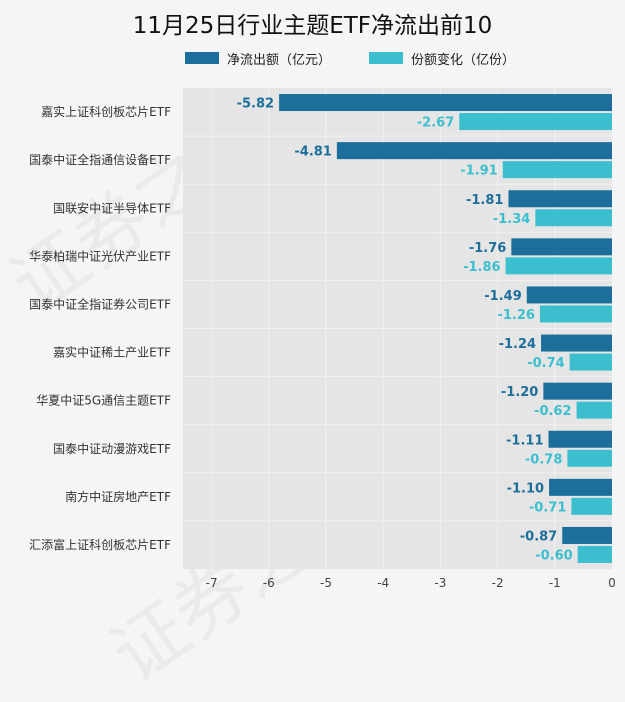 The width and height of the screenshot is (625, 702). I want to click on legend-item-net-outflow: 净流出额（亿元）, so click(258, 58).